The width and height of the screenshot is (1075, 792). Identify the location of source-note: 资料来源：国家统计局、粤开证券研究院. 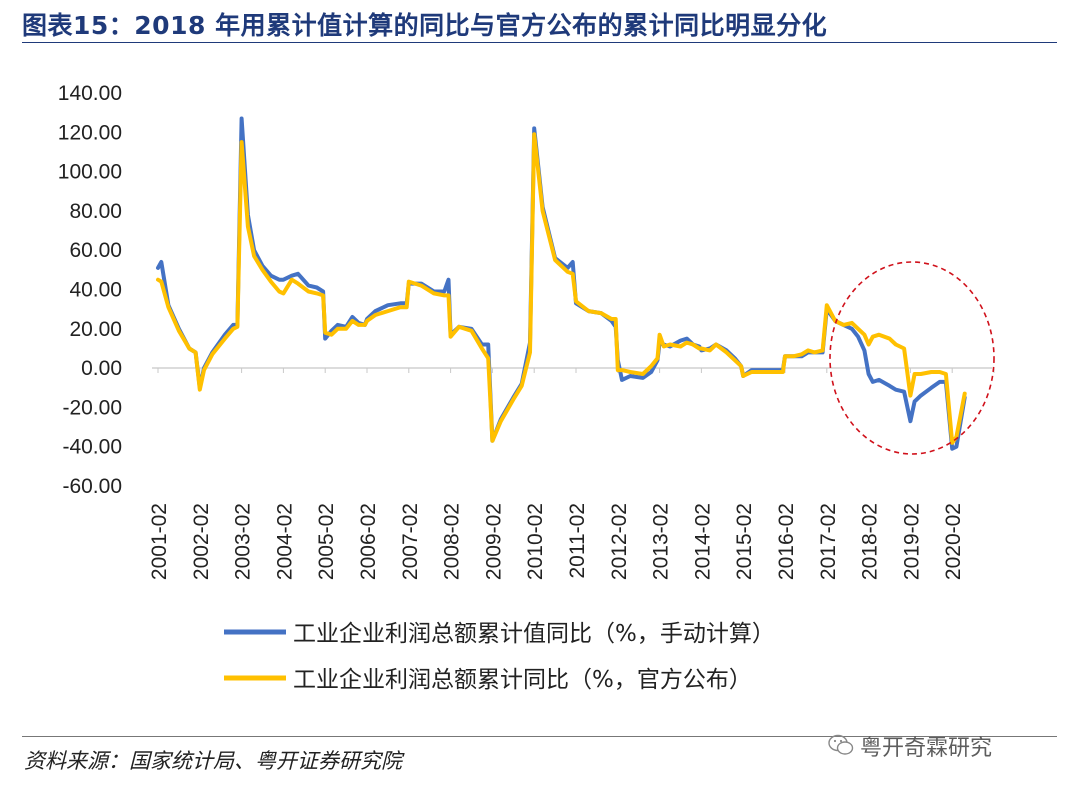
(213, 761).